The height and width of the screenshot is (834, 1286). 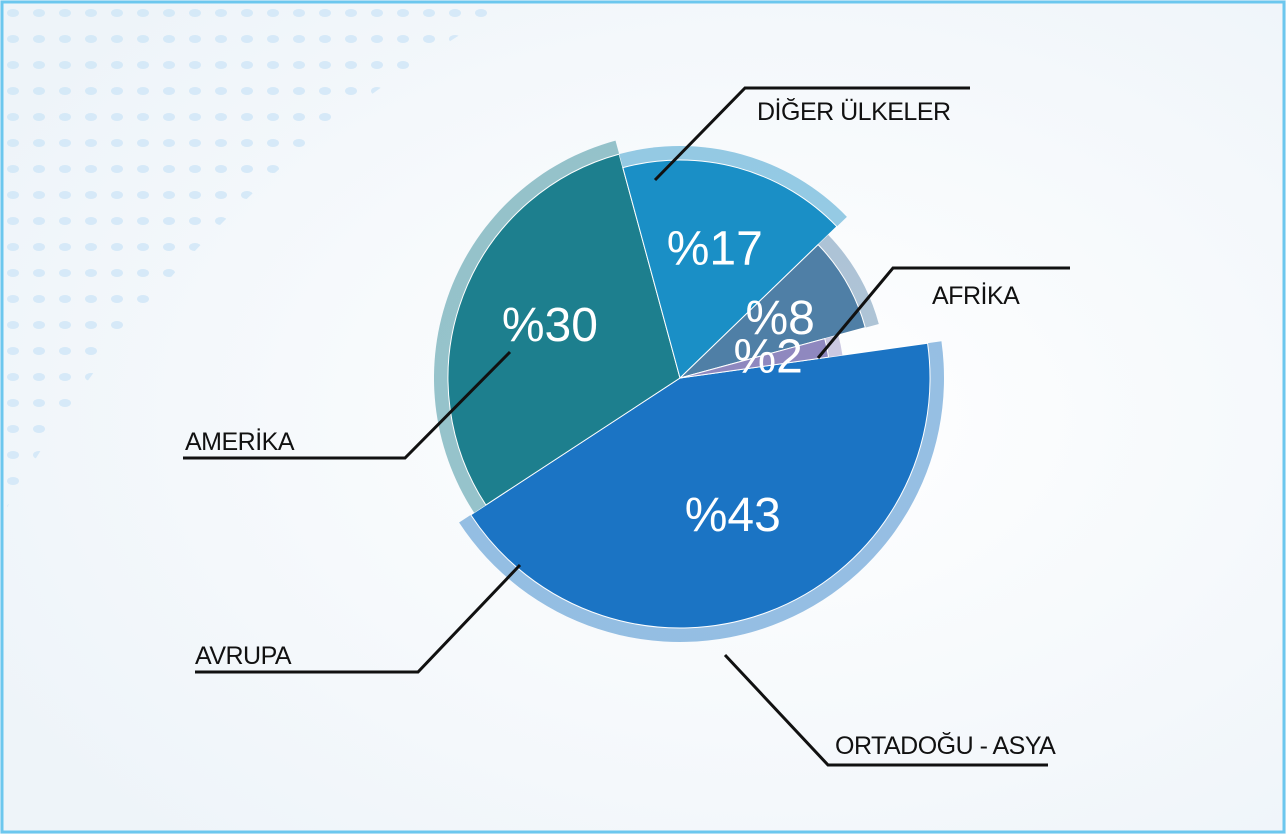 What do you see at coordinates (976, 295) in the screenshot?
I see `category-label: AFRİKA` at bounding box center [976, 295].